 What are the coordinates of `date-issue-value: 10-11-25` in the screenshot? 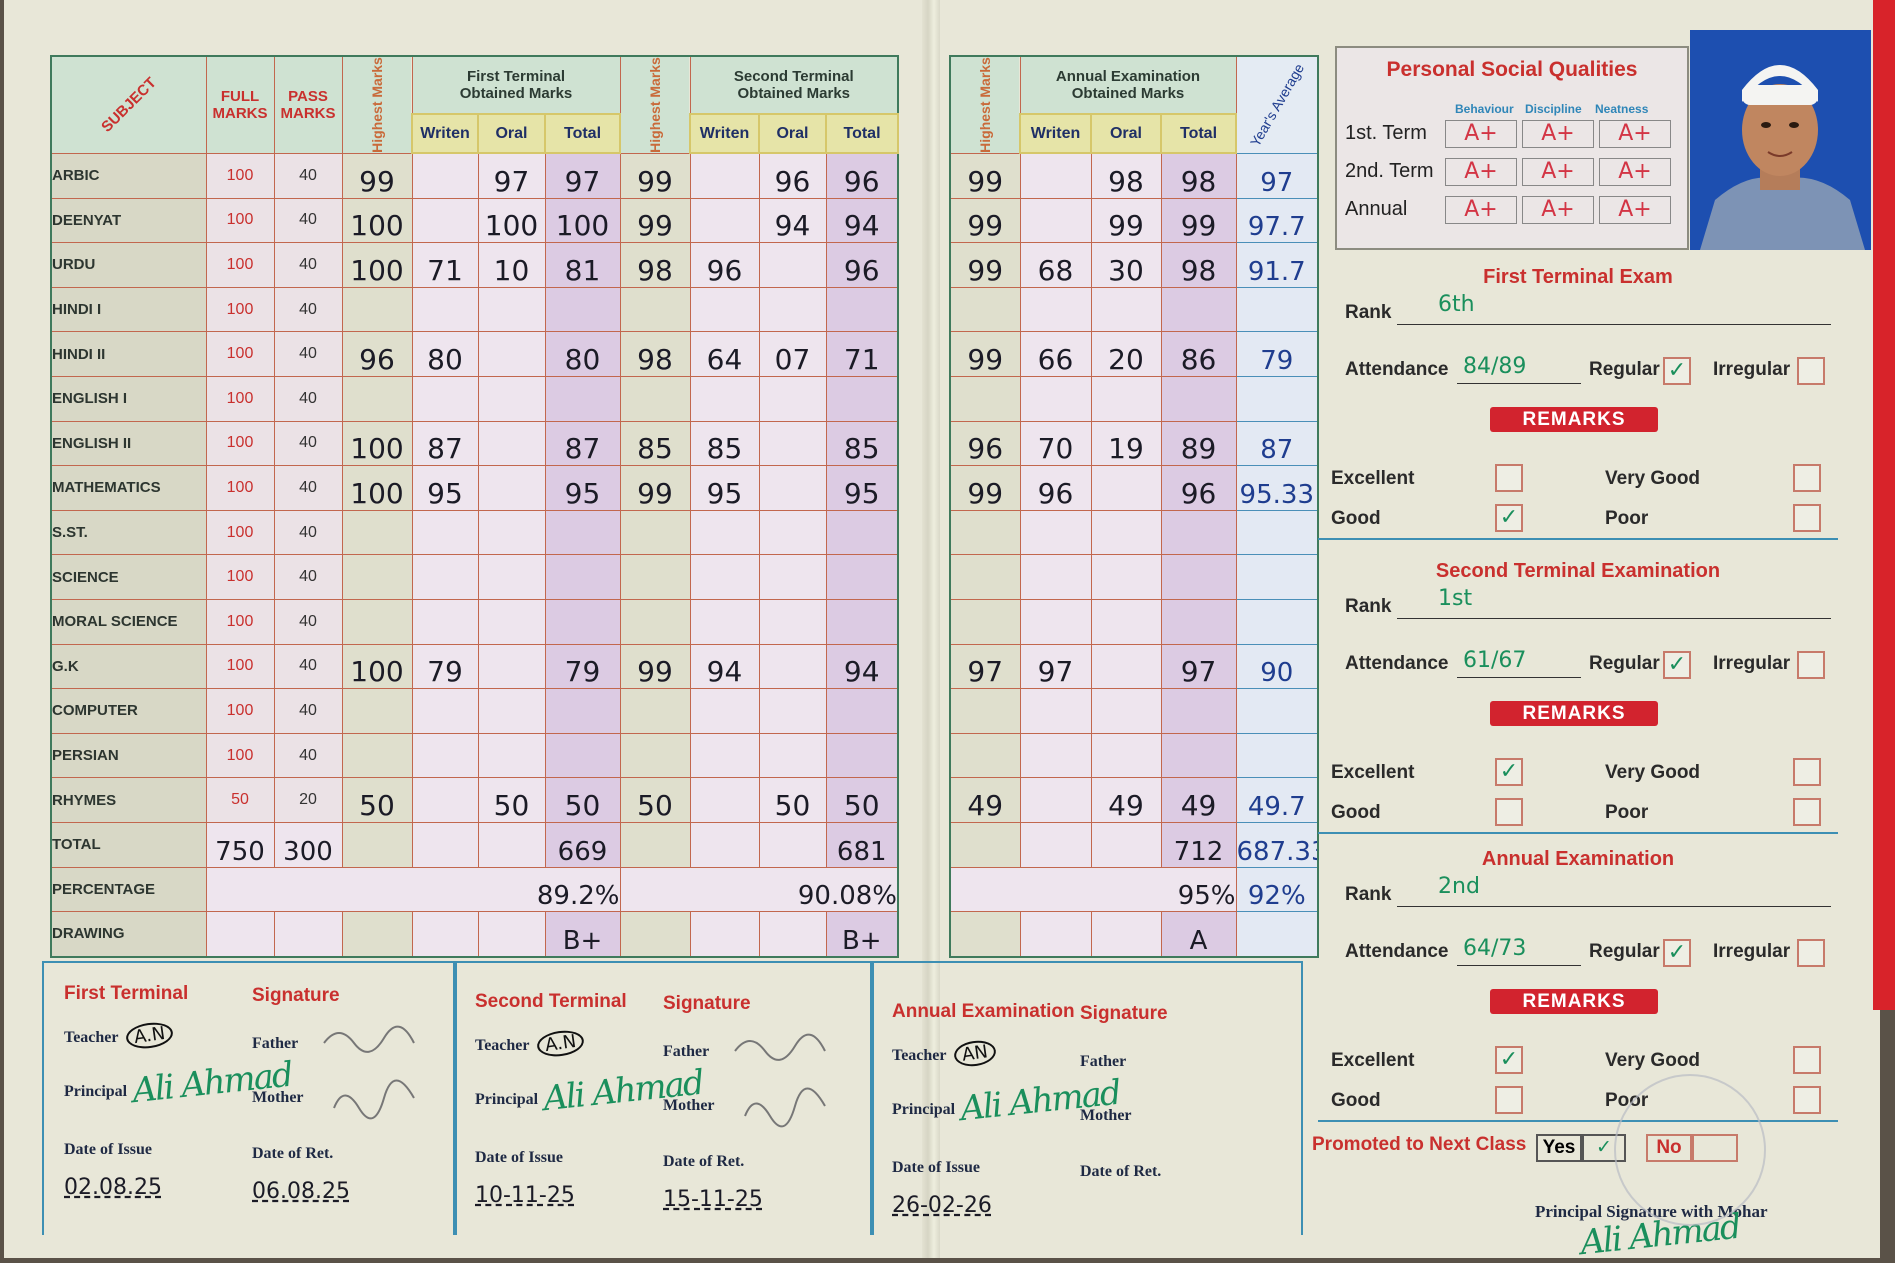 It's located at (525, 1195).